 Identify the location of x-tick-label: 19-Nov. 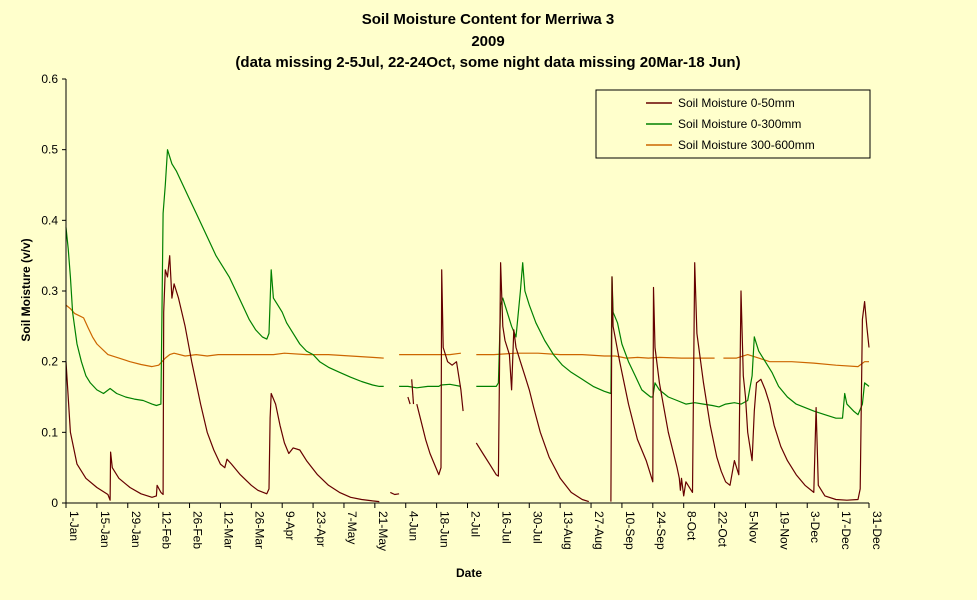
(784, 530).